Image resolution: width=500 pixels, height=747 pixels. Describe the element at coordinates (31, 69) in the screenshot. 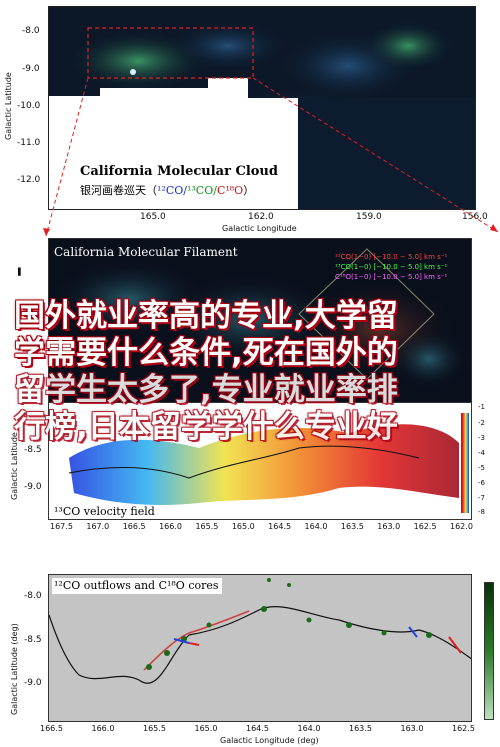

I see `cloud-y-tick: -9.0` at that location.